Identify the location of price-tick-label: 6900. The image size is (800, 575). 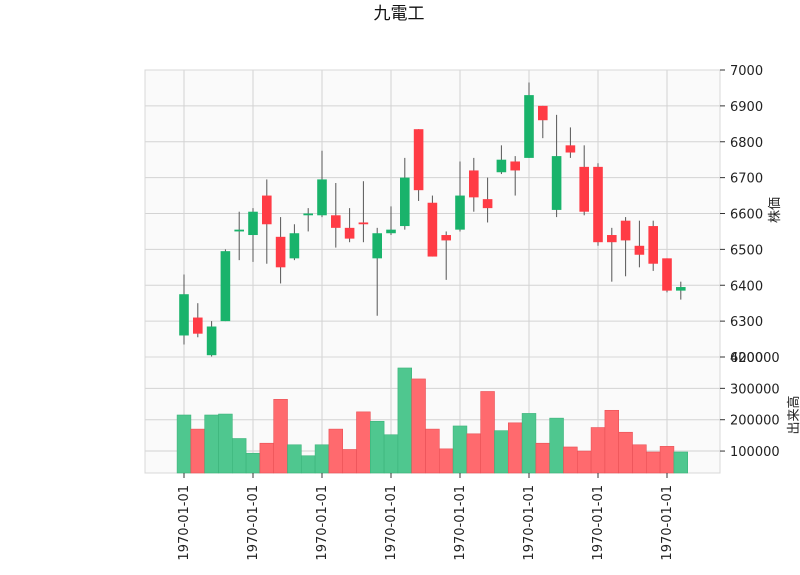
(746, 107).